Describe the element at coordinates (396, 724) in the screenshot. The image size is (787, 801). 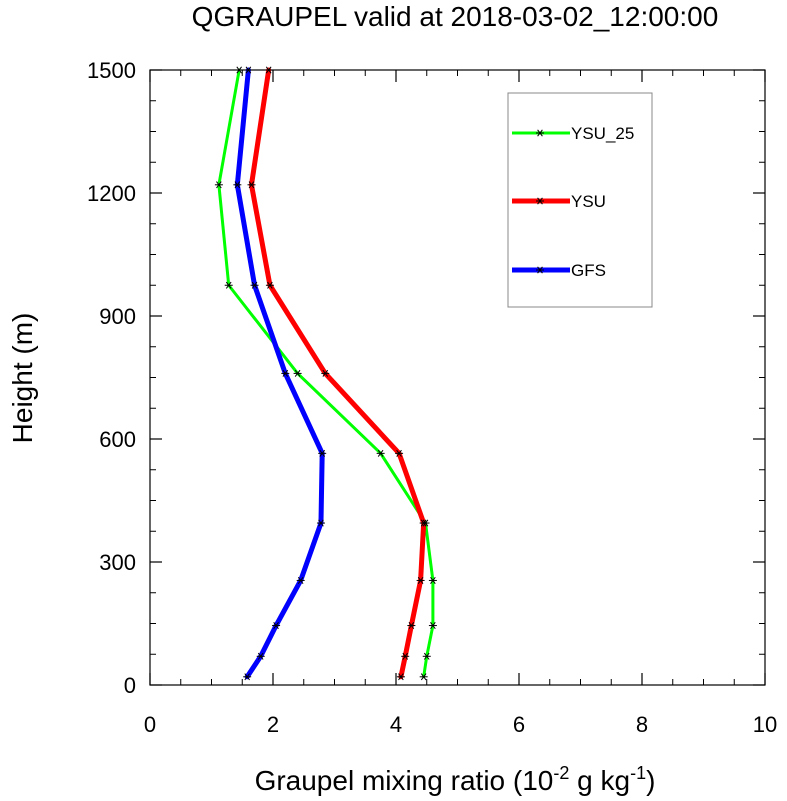
I see `x-tick-label: 4` at that location.